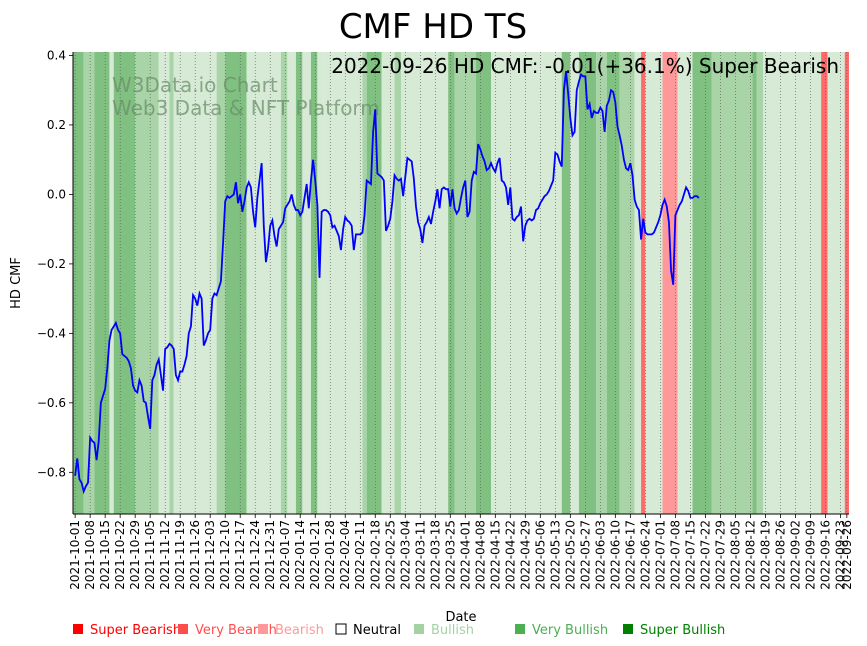 The height and width of the screenshot is (646, 867). What do you see at coordinates (405, 555) in the screenshot?
I see `x-tick-label: 2022-03-04` at bounding box center [405, 555].